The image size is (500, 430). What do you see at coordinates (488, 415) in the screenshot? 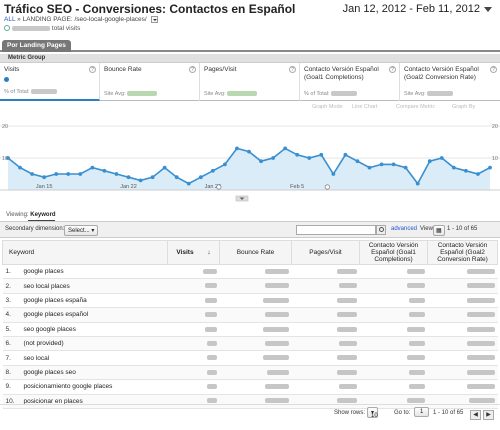
I see `next-page-icon: ▶` at bounding box center [488, 415].